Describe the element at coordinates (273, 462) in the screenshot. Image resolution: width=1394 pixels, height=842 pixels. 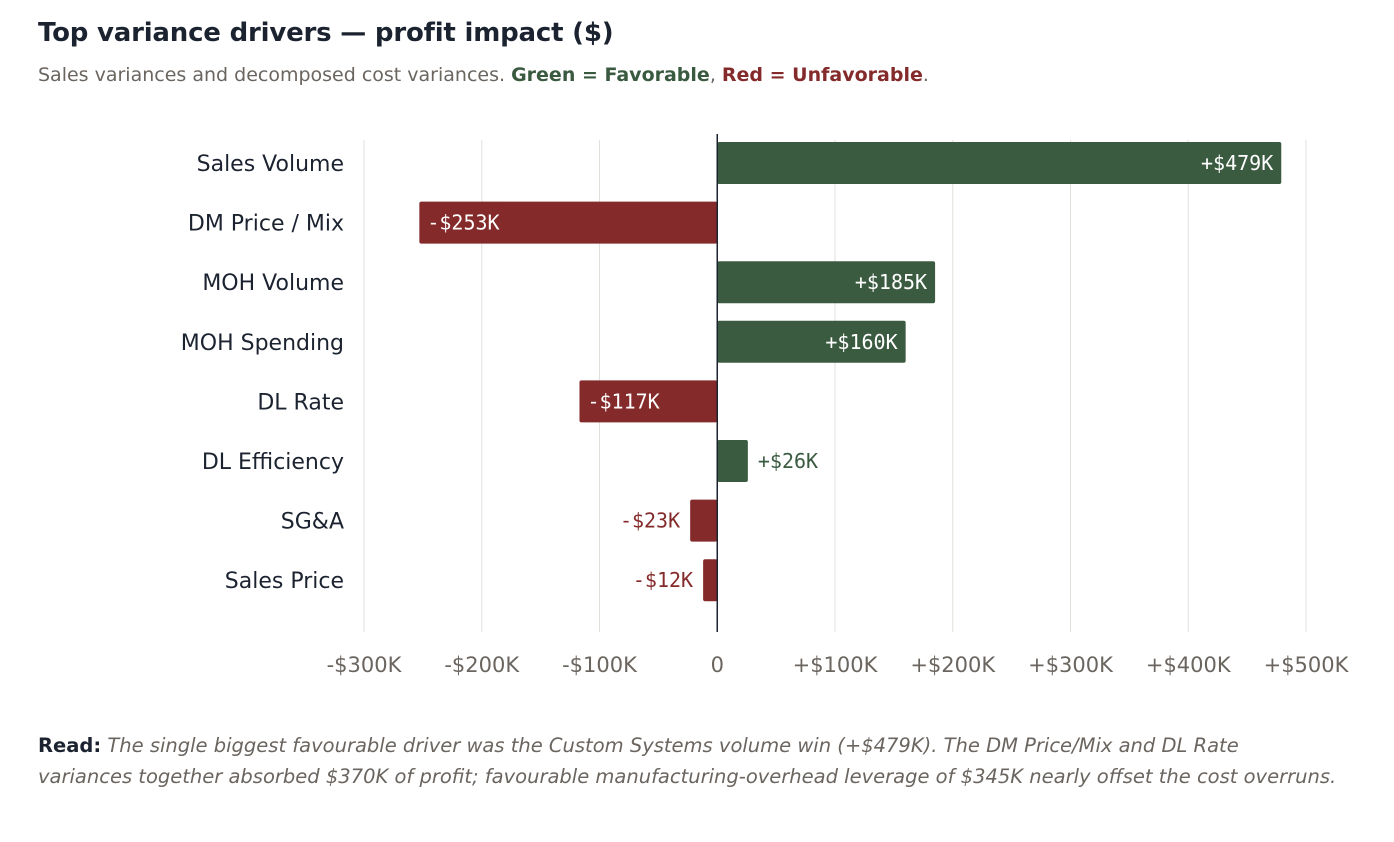
I see `category-label: DL Efficiency` at that location.